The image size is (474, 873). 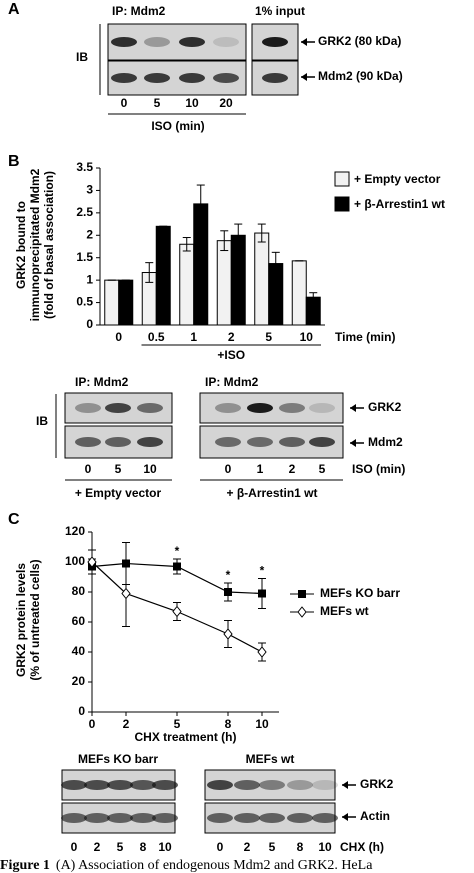 I want to click on y-tick-label: 0, so click(x=89, y=324).